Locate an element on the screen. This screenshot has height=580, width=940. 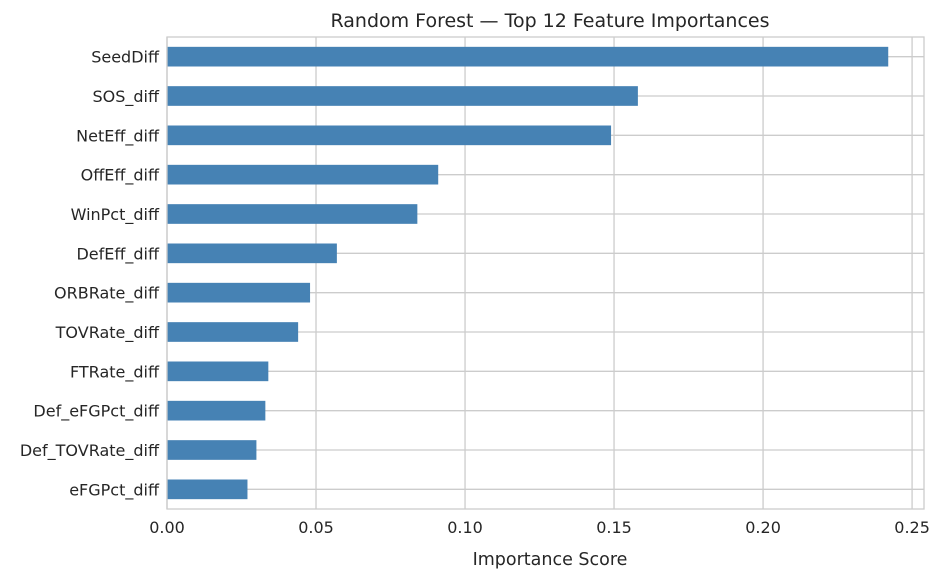
y-tick-label: FTRate_diff is located at coordinates (115, 372).